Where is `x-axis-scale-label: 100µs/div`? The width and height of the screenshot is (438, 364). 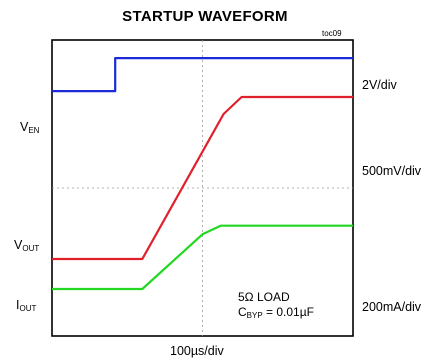
x-axis-scale-label: 100µs/div is located at coordinates (197, 351).